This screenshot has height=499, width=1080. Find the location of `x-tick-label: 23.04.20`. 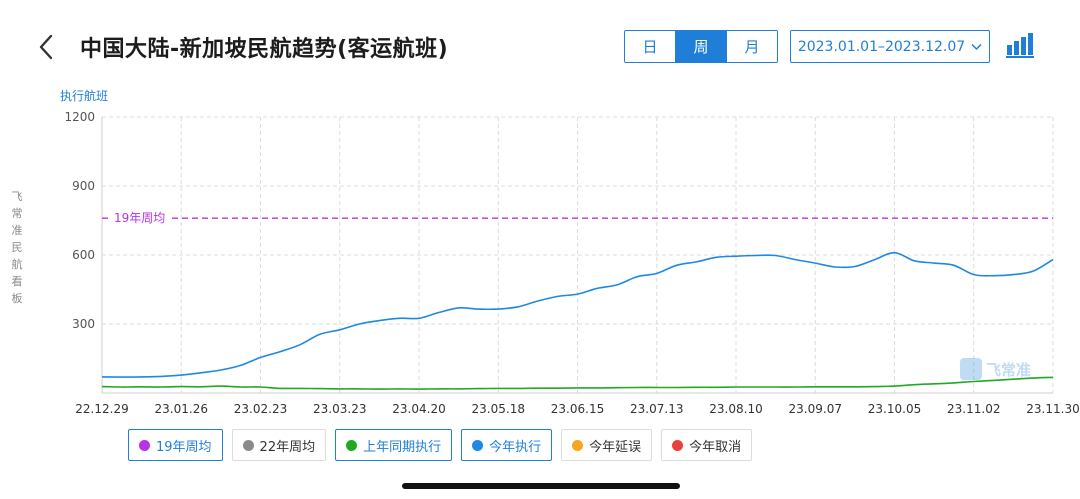

x-tick-label: 23.04.20 is located at coordinates (418, 409).